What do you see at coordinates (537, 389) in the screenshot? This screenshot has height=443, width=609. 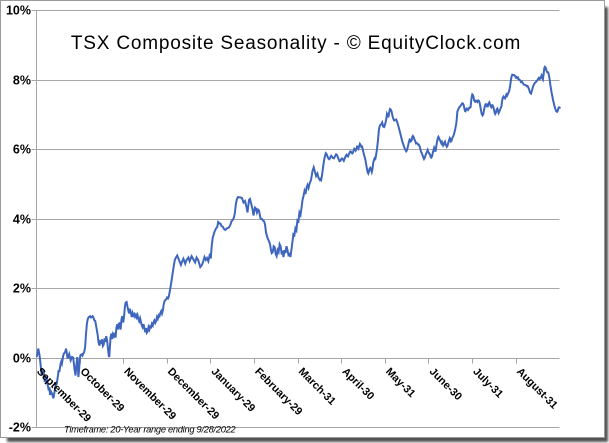 I see `svg-text: August-31` at bounding box center [537, 389].